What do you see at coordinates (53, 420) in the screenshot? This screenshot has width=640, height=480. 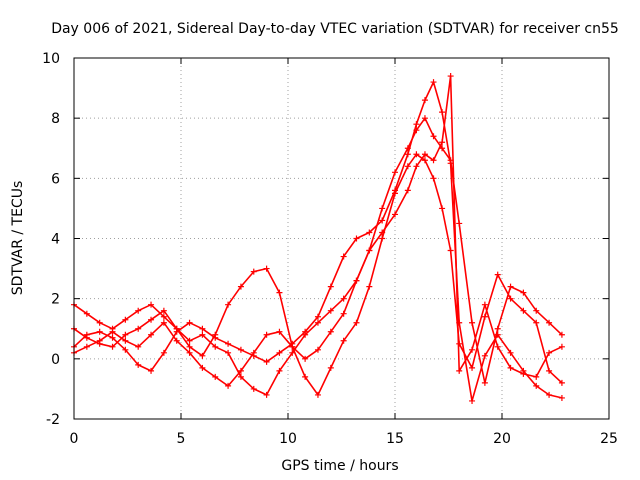 I see `y-tick-label: -2` at bounding box center [53, 420].